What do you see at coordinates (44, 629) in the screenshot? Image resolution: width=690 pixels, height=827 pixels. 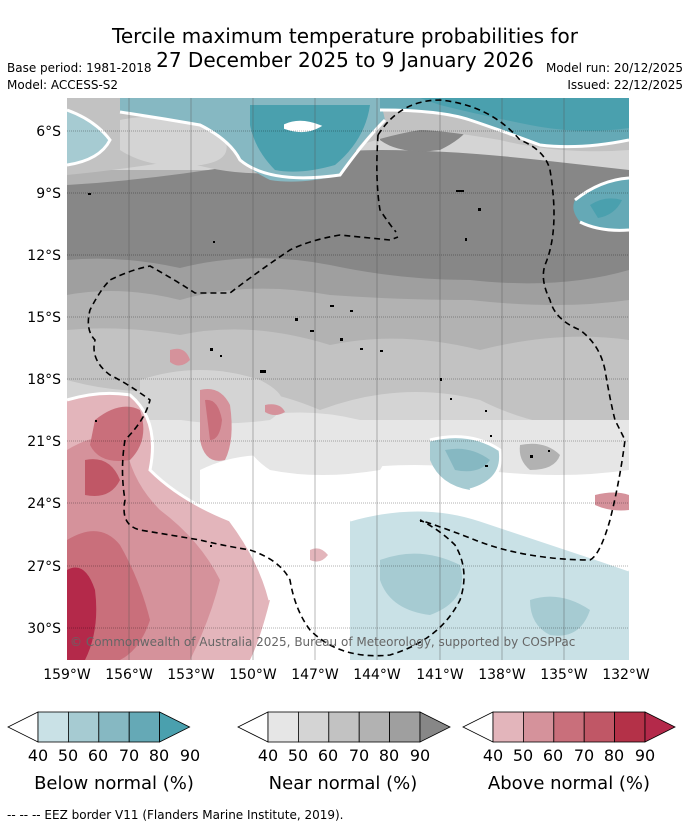 I see `lat-tick: 30°S` at bounding box center [44, 629].